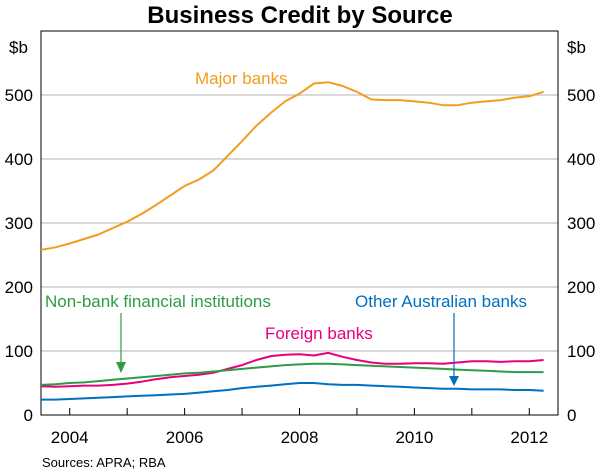  What do you see at coordinates (292, 391) in the screenshot?
I see `series-line-other-australian-banks` at bounding box center [292, 391].